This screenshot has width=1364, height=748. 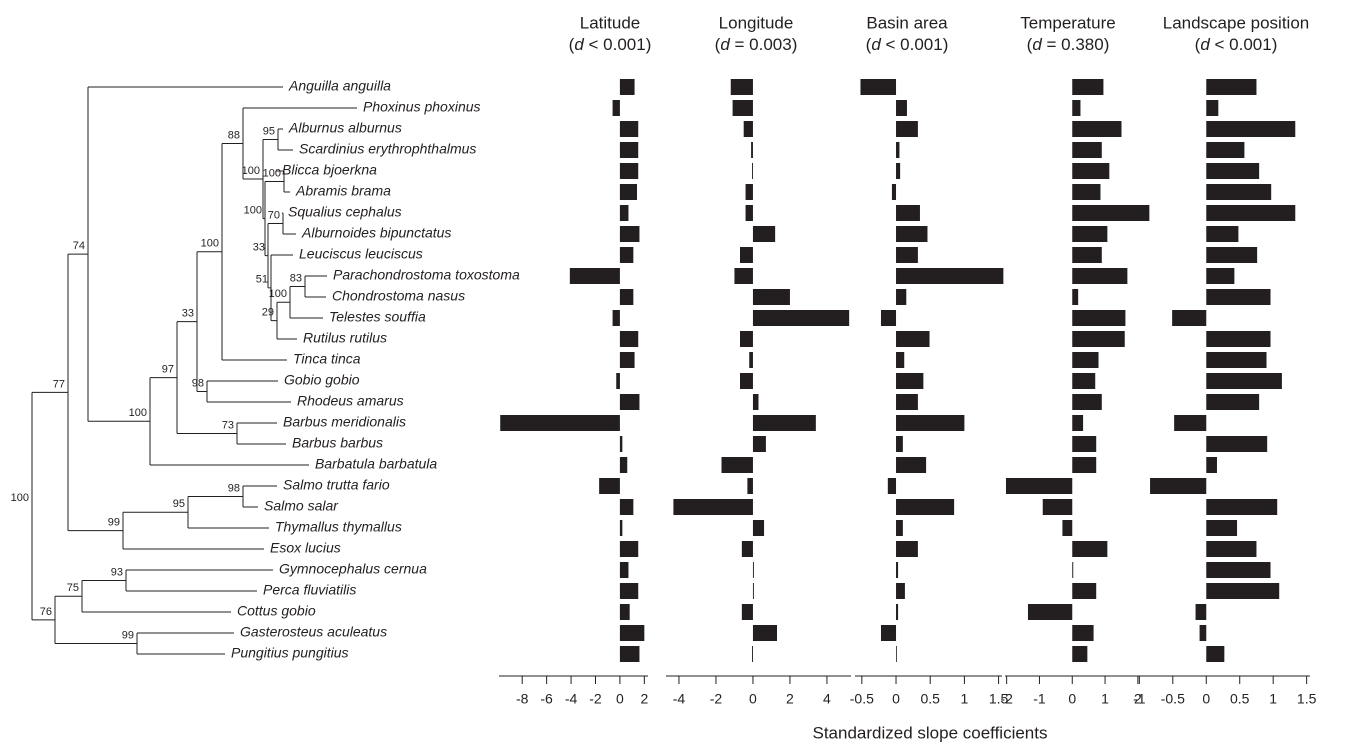 What do you see at coordinates (290, 653) in the screenshot?
I see `species-label: Pungitius pungitius` at bounding box center [290, 653].